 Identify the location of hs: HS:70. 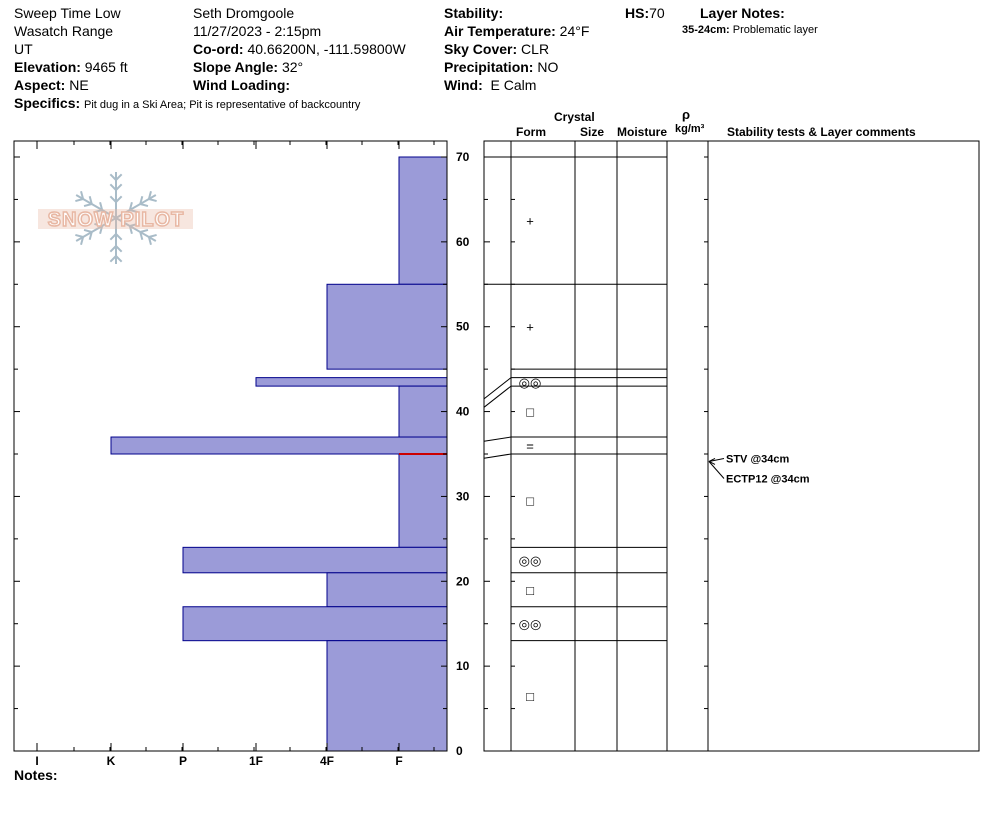
(645, 13).